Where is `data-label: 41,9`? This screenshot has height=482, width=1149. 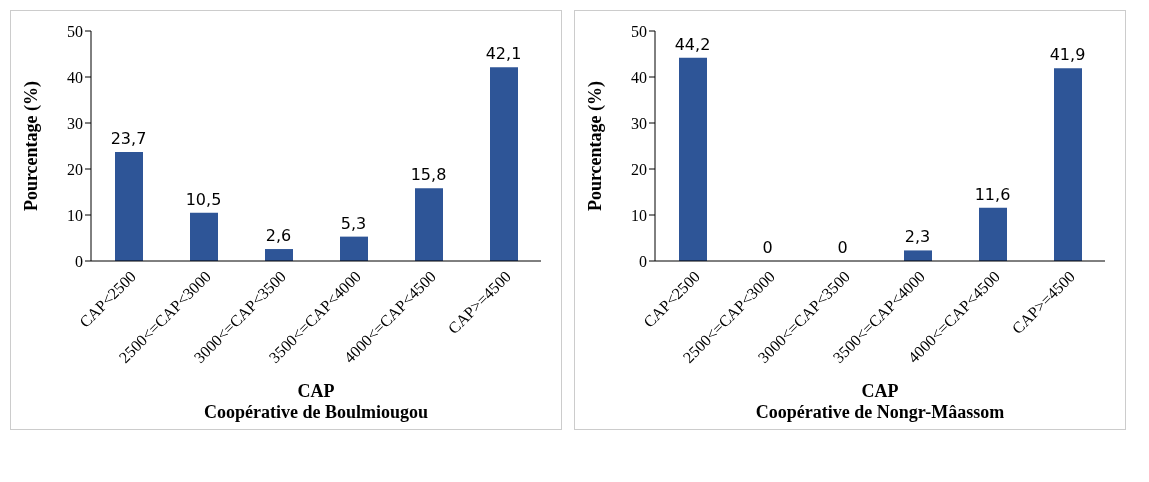
data-label: 41,9 is located at coordinates (1067, 55).